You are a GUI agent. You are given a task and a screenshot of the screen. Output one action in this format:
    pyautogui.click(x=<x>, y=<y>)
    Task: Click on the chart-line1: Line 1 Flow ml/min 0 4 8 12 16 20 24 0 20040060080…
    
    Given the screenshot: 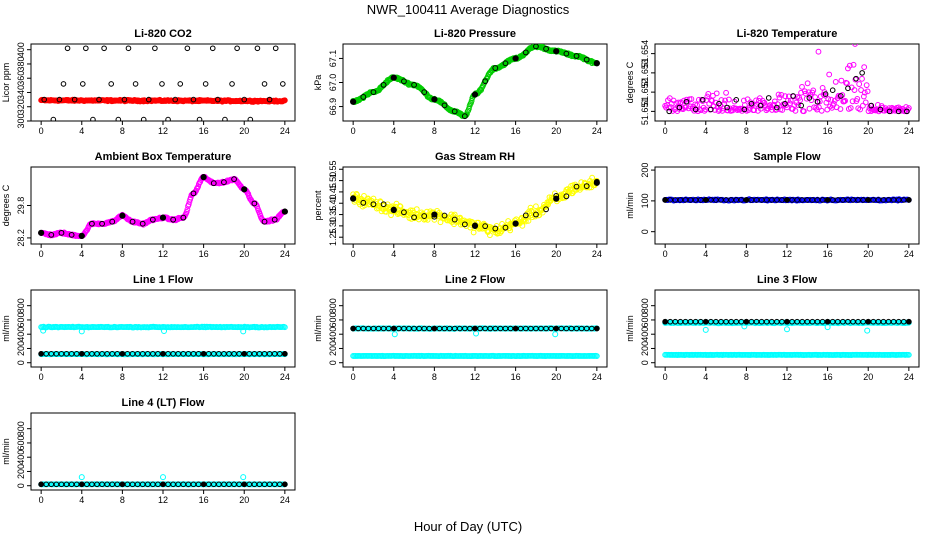 What is the action you would take?
    pyautogui.click(x=148, y=328)
    